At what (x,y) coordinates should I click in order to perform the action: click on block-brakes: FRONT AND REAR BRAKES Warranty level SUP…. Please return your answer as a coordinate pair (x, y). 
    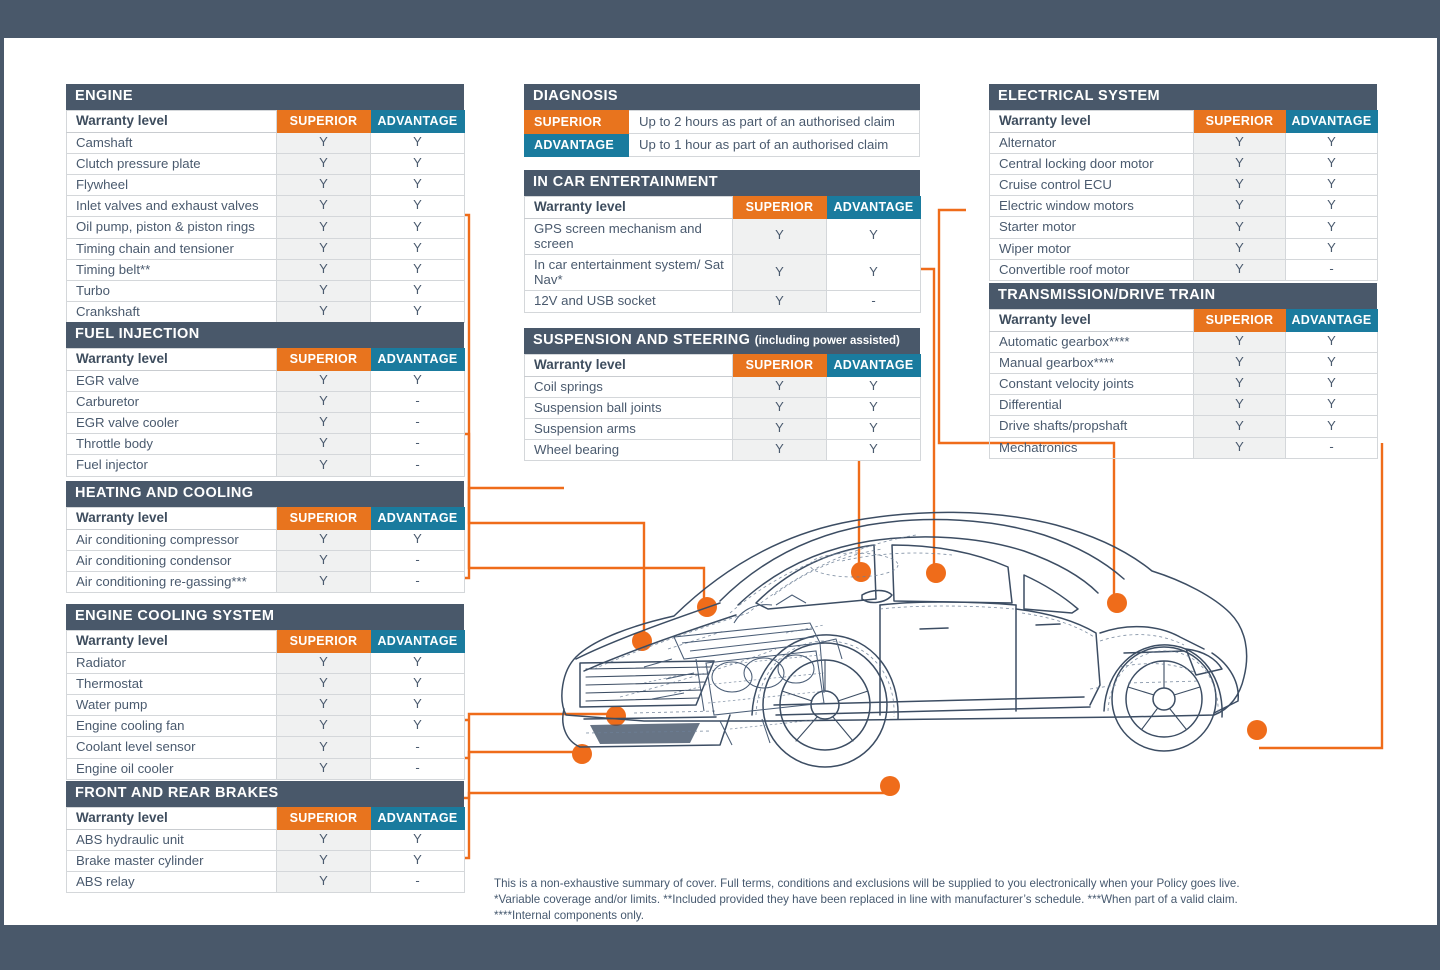
    Looking at the image, I should click on (265, 837).